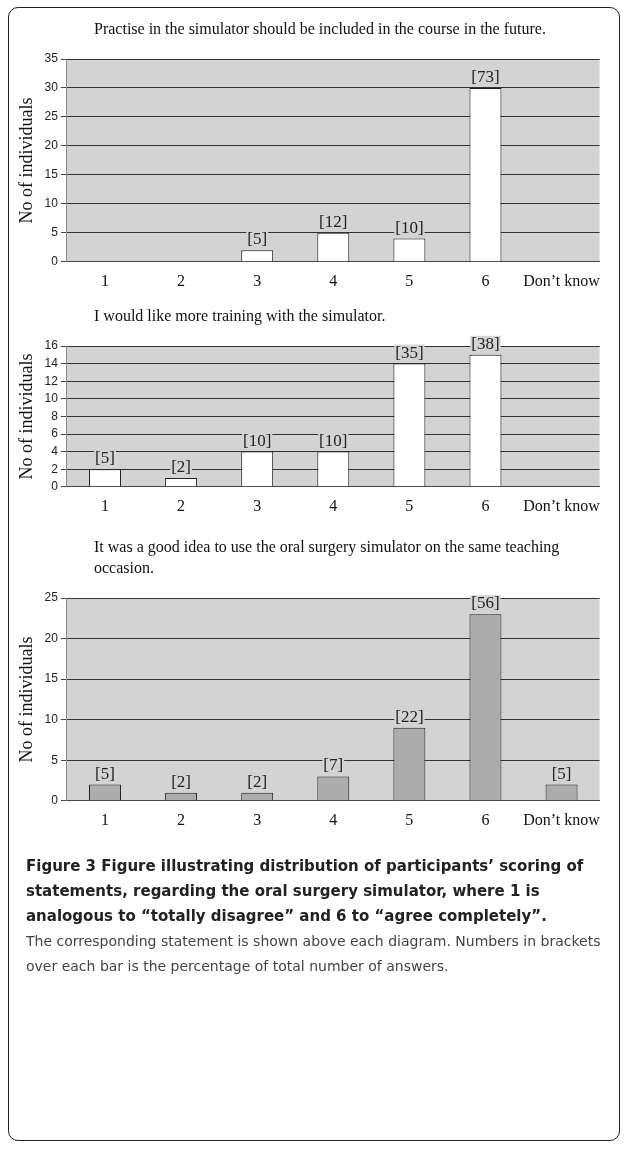 The height and width of the screenshot is (1150, 625). I want to click on y-tick-label: 16, so click(51, 345).